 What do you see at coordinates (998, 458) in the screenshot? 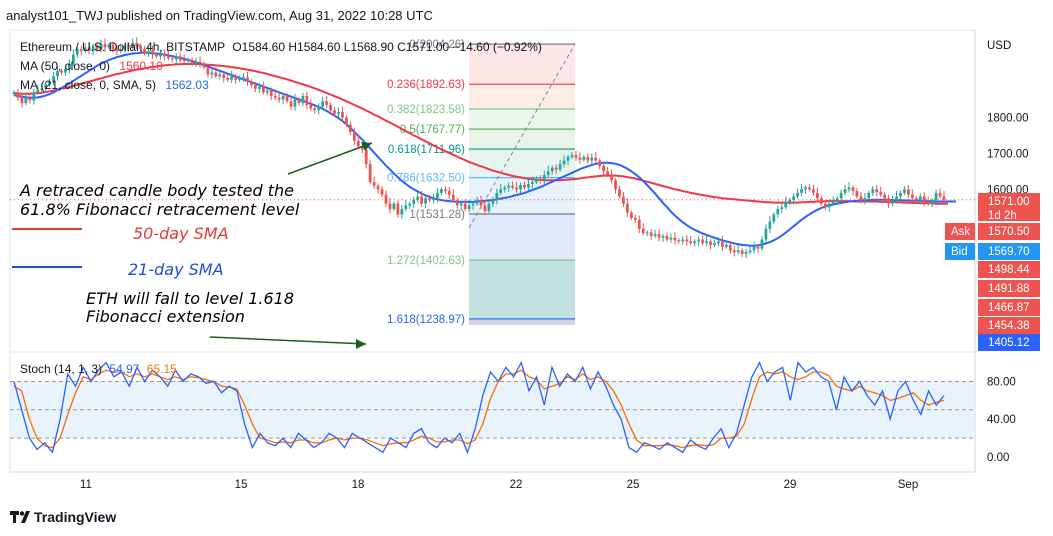
I see `stoch-axis-tick: 0.00` at bounding box center [998, 458].